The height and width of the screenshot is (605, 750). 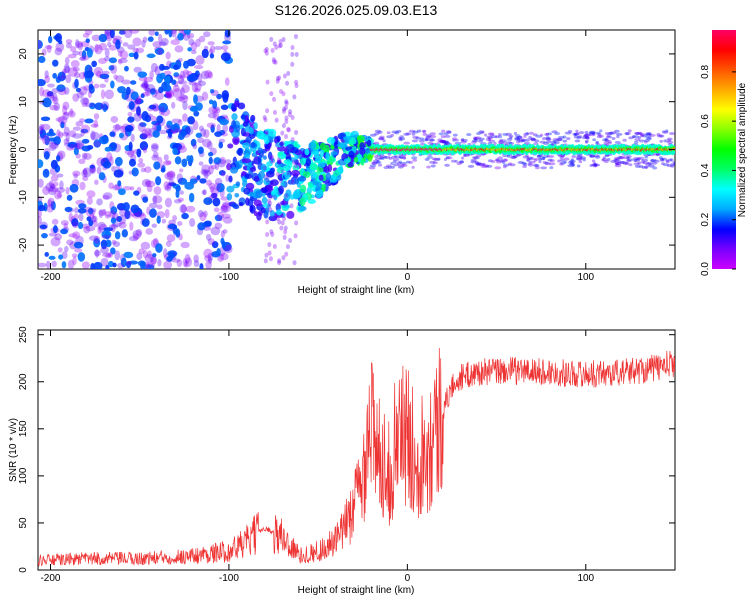 I want to click on spectrogram-y-label: Frequency (Hz), so click(x=13, y=150).